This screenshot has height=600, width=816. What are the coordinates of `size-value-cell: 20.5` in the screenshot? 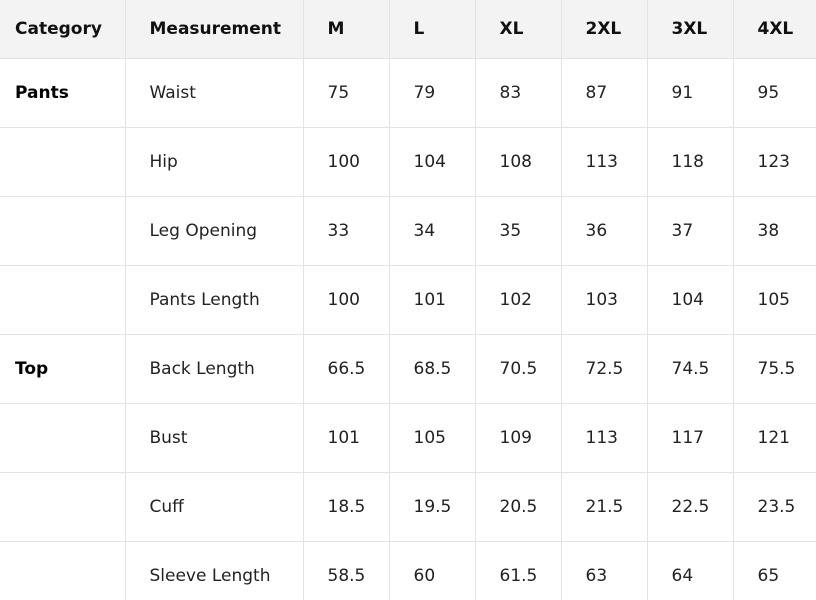 It's located at (517, 507).